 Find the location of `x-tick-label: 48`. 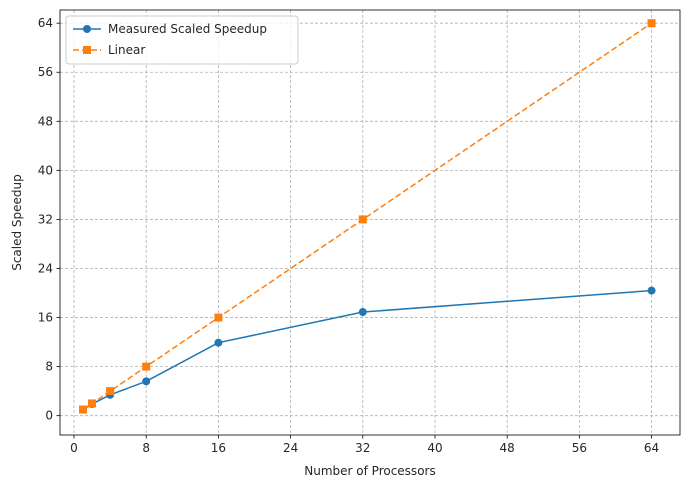

x-tick-label: 48 is located at coordinates (507, 448).